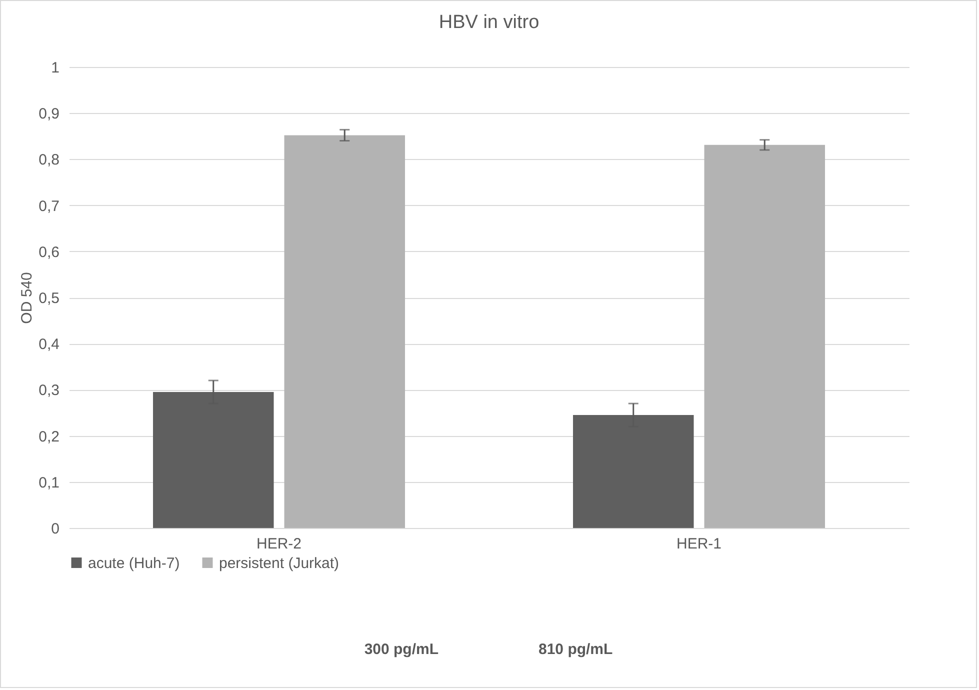 This screenshot has width=979, height=690. What do you see at coordinates (55, 68) in the screenshot?
I see `y-tick-label: 1` at bounding box center [55, 68].